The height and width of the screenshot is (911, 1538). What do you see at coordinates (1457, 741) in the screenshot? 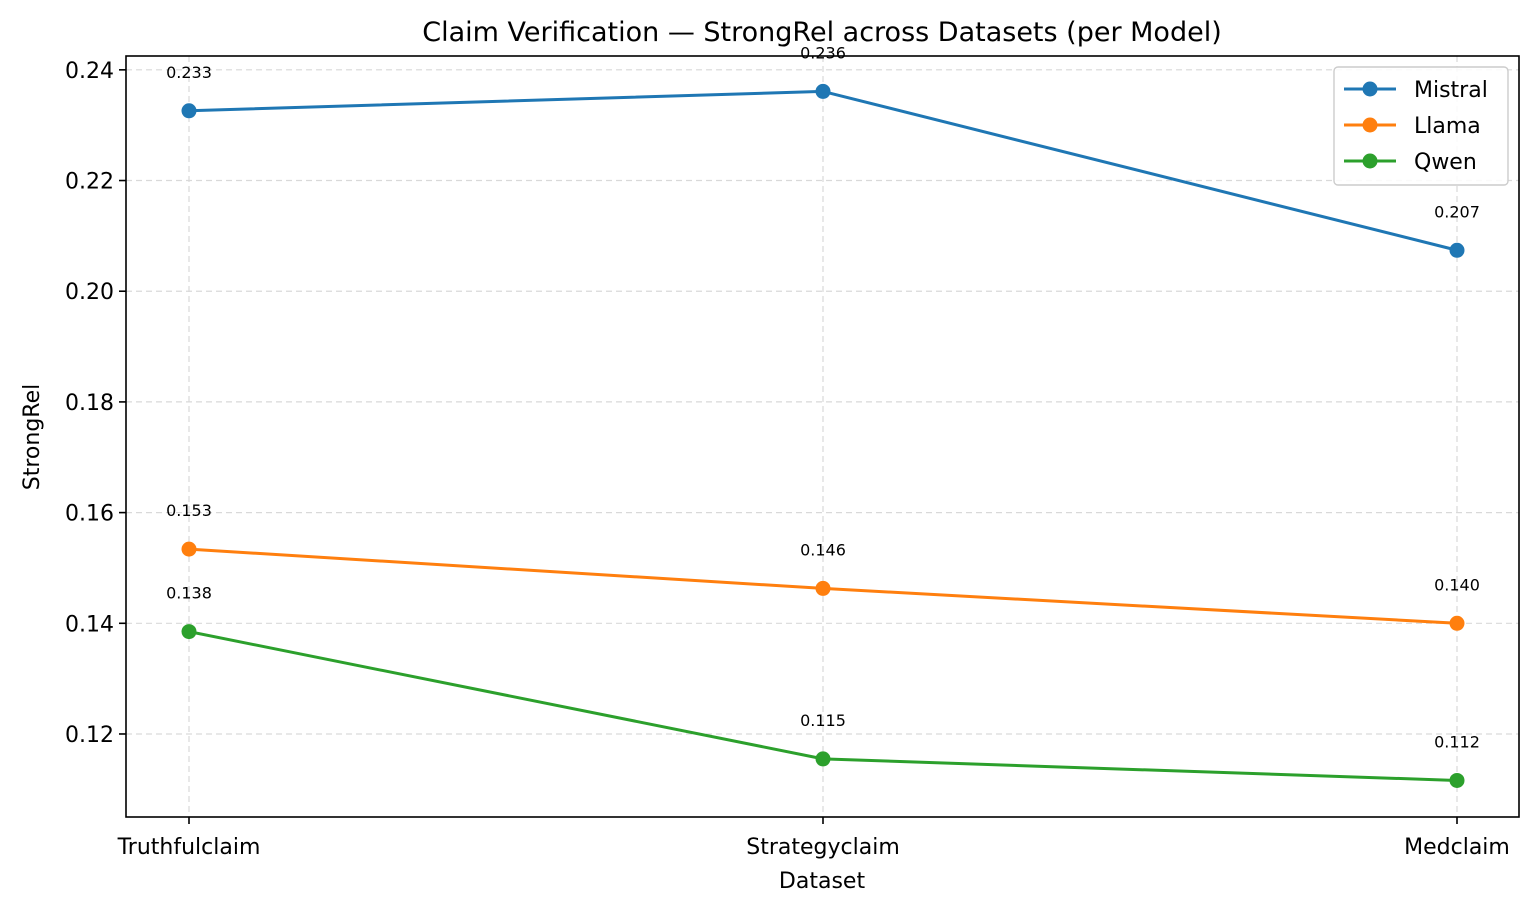
I see `data-label-qwen: 0.112` at bounding box center [1457, 741].